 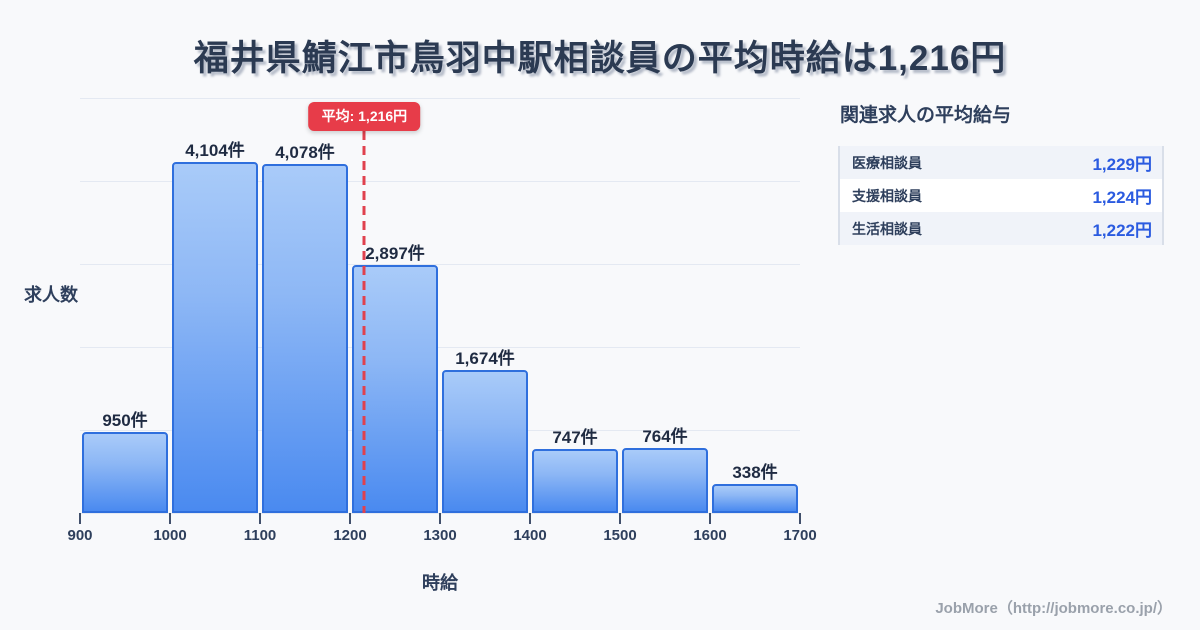 What do you see at coordinates (755, 472) in the screenshot?
I see `bar-value-label: 338件` at bounding box center [755, 472].